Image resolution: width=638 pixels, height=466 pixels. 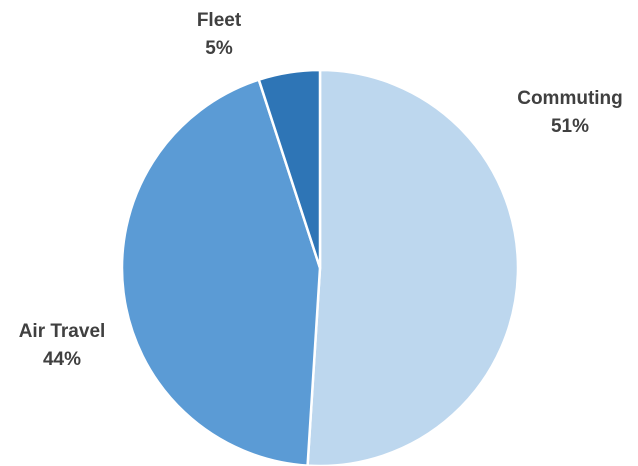 What do you see at coordinates (570, 113) in the screenshot?
I see `slice-label-commuting: Commuting 51%` at bounding box center [570, 113].